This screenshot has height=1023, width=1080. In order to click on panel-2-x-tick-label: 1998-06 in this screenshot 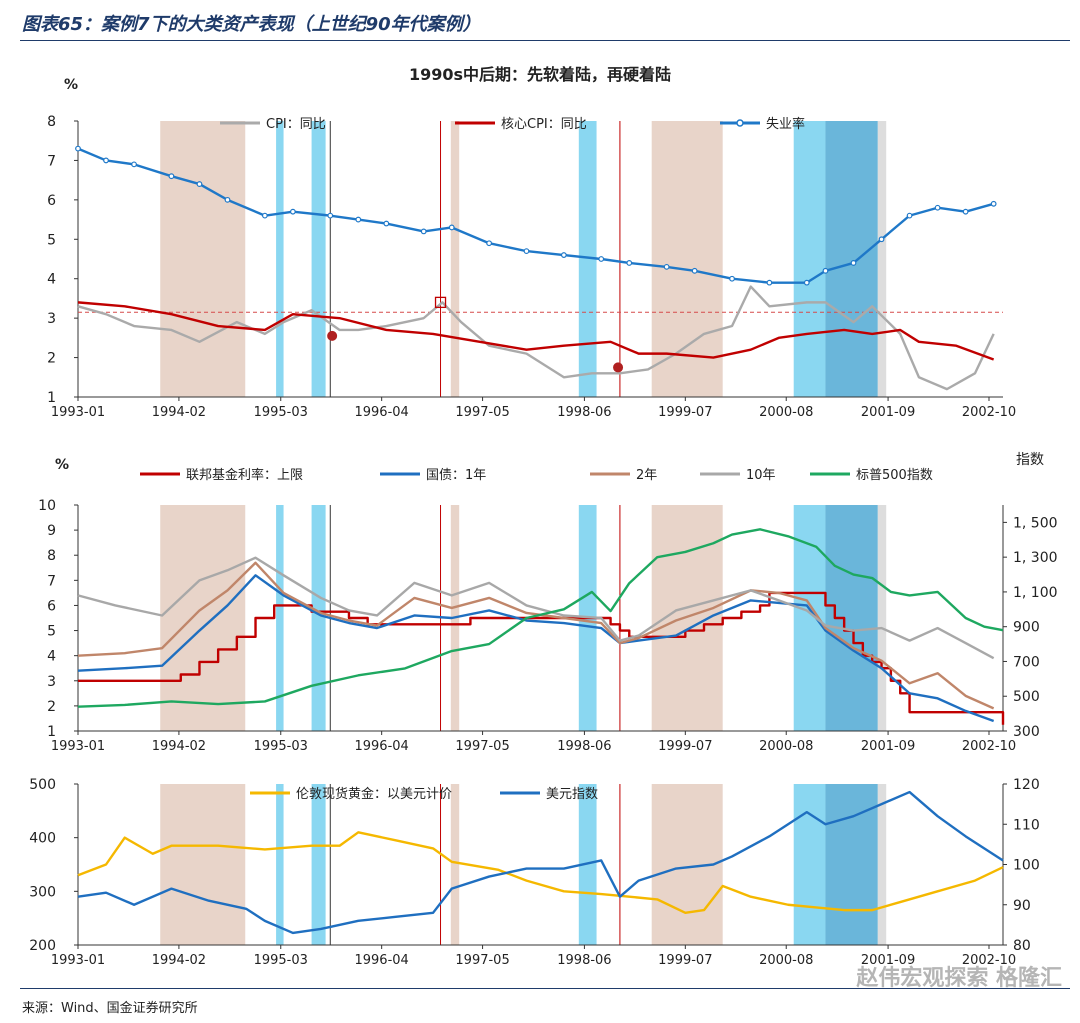, I will do `click(584, 746)`.